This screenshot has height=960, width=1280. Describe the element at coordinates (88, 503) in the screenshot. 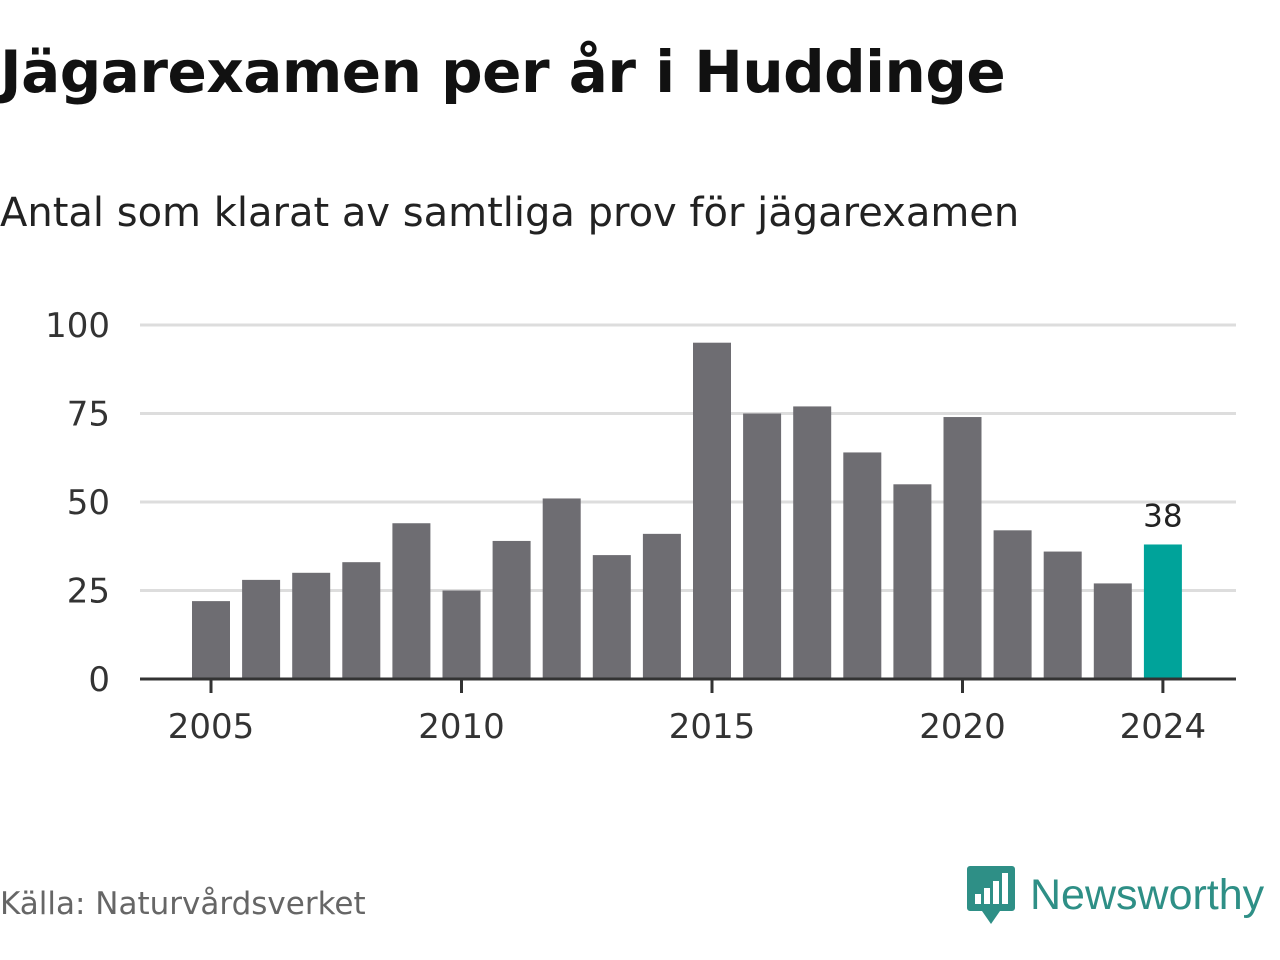

I see `y-tick-label: 50` at that location.